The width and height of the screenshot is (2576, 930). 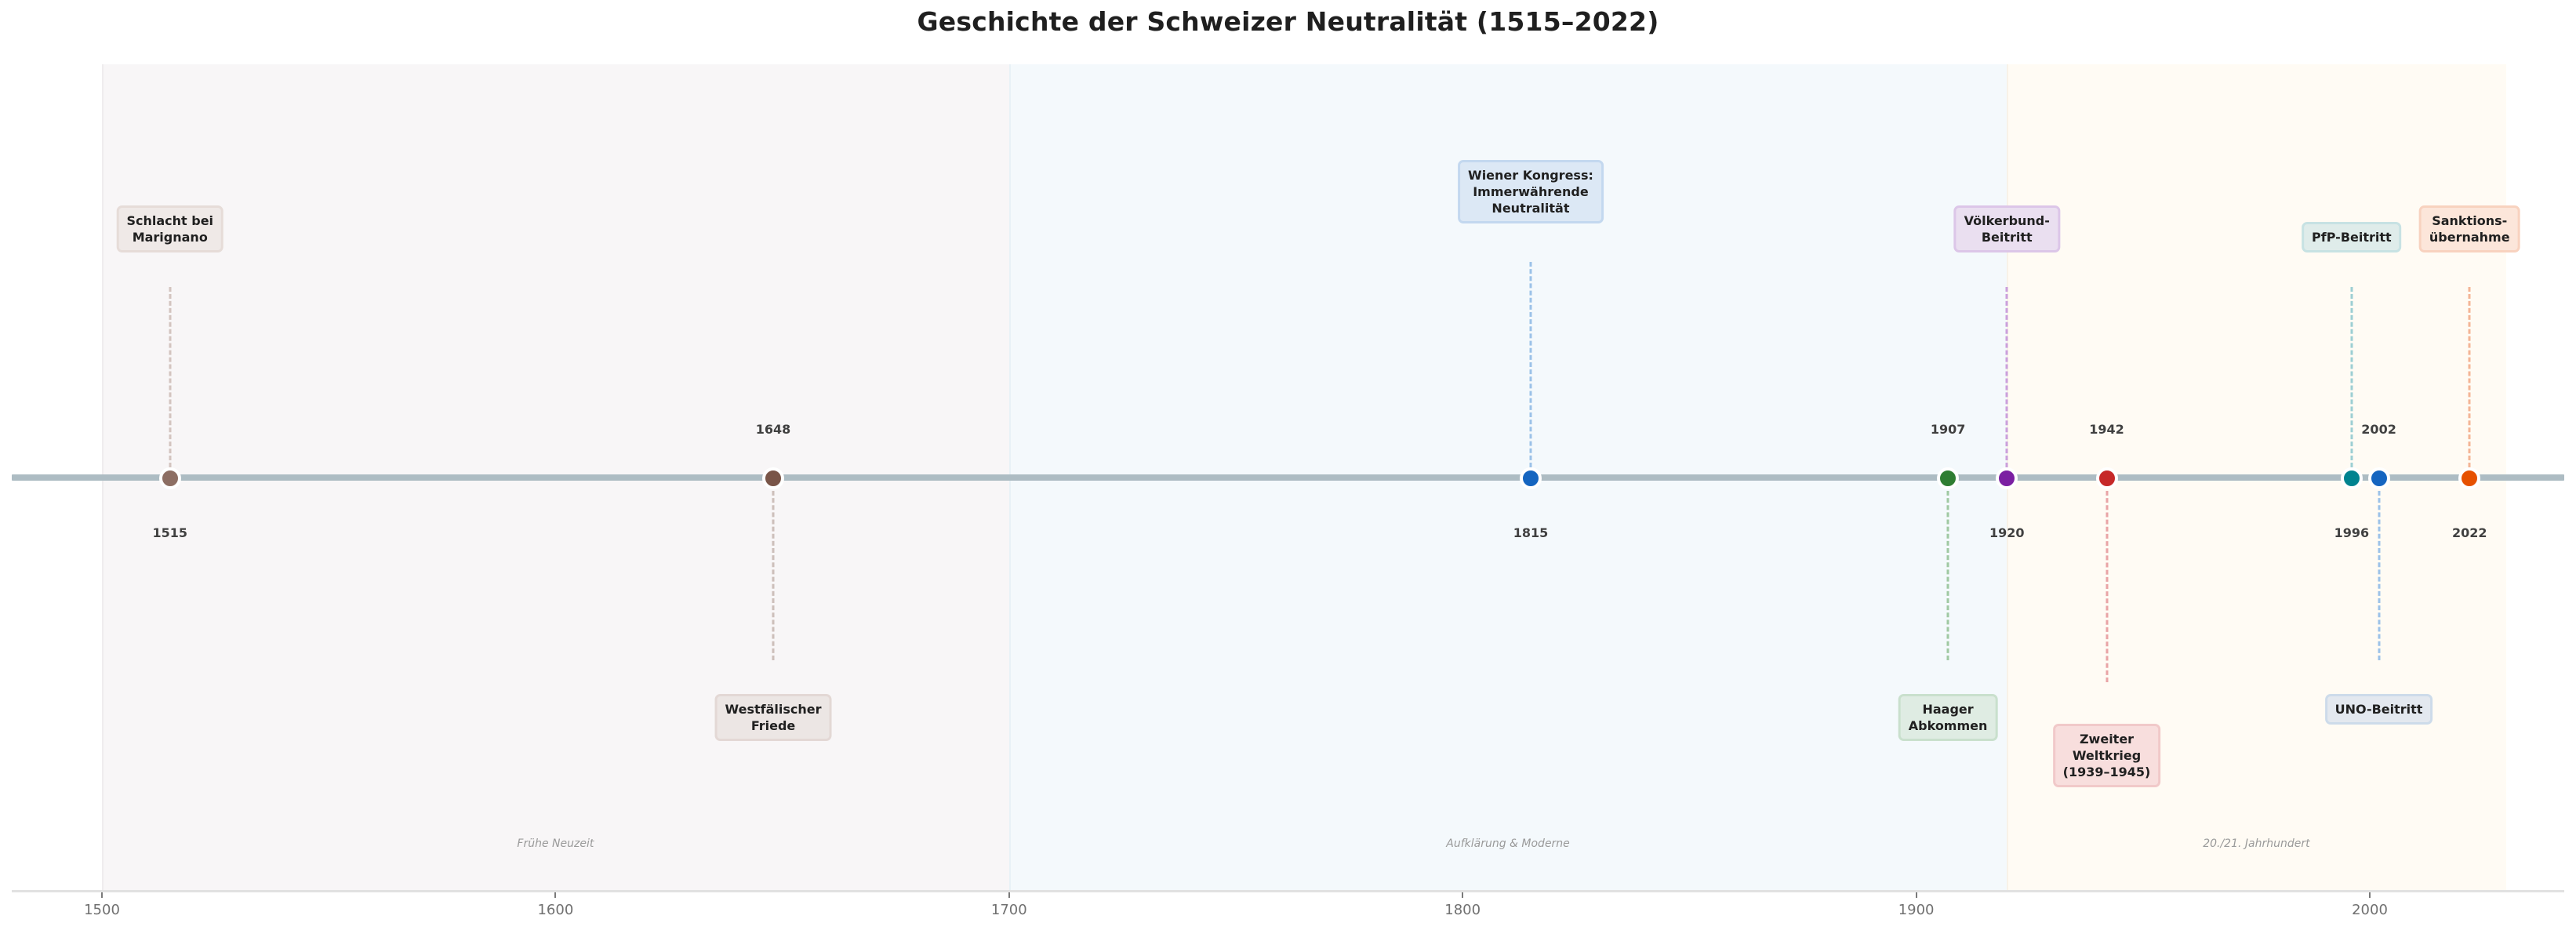 I want to click on event-label-box: Schlacht bei Marignano, so click(x=170, y=229).